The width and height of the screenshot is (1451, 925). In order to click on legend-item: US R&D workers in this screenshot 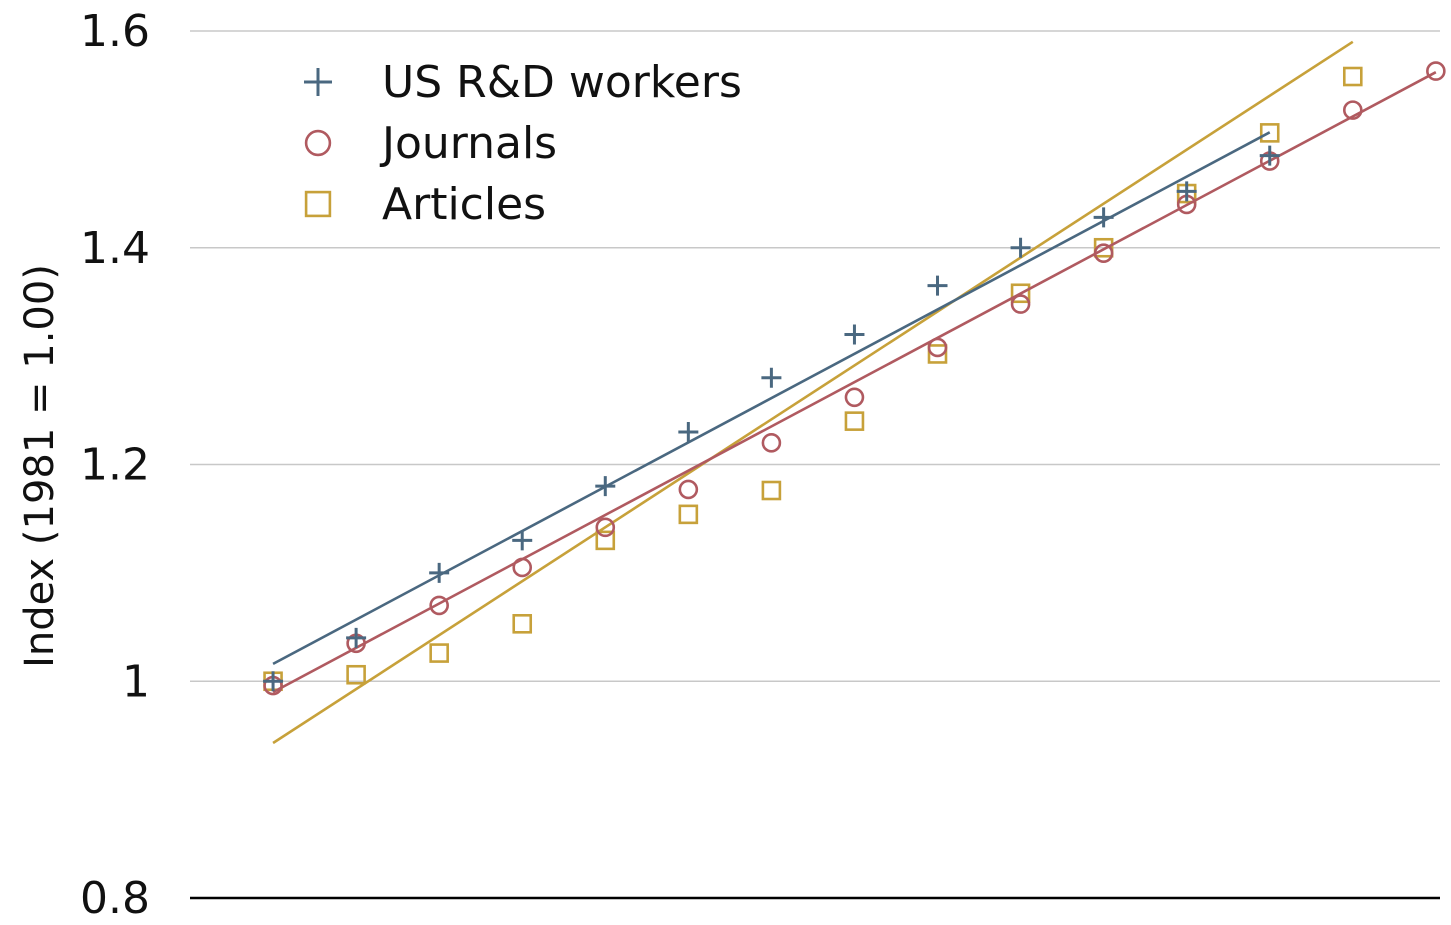, I will do `click(523, 82)`.